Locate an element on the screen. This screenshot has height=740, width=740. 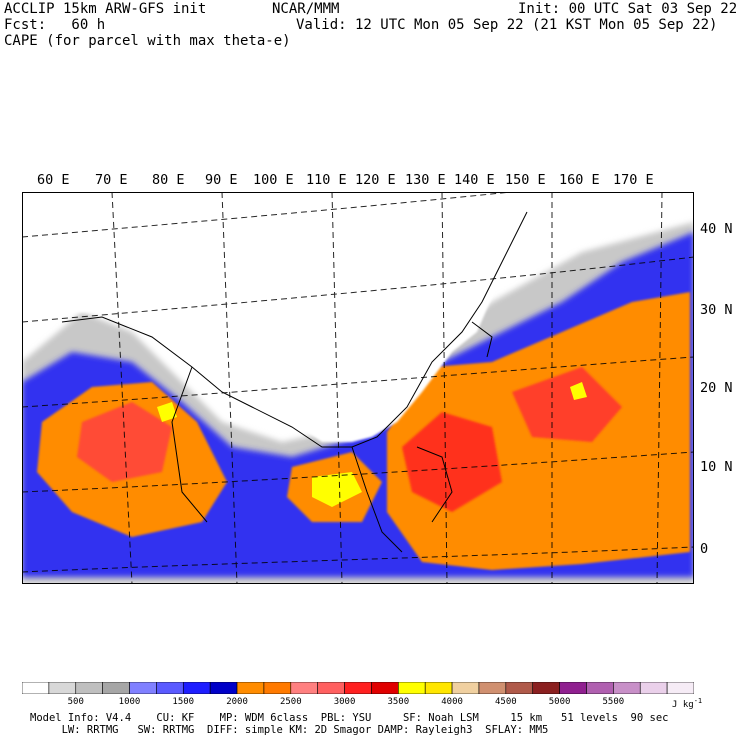
center-name: NCAR/MMM is located at coordinates (306, 9).